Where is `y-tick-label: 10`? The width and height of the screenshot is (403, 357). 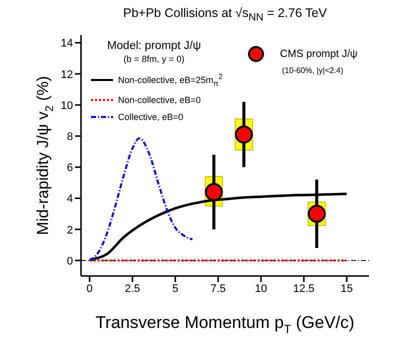
y-tick-label: 10 is located at coordinates (66, 106).